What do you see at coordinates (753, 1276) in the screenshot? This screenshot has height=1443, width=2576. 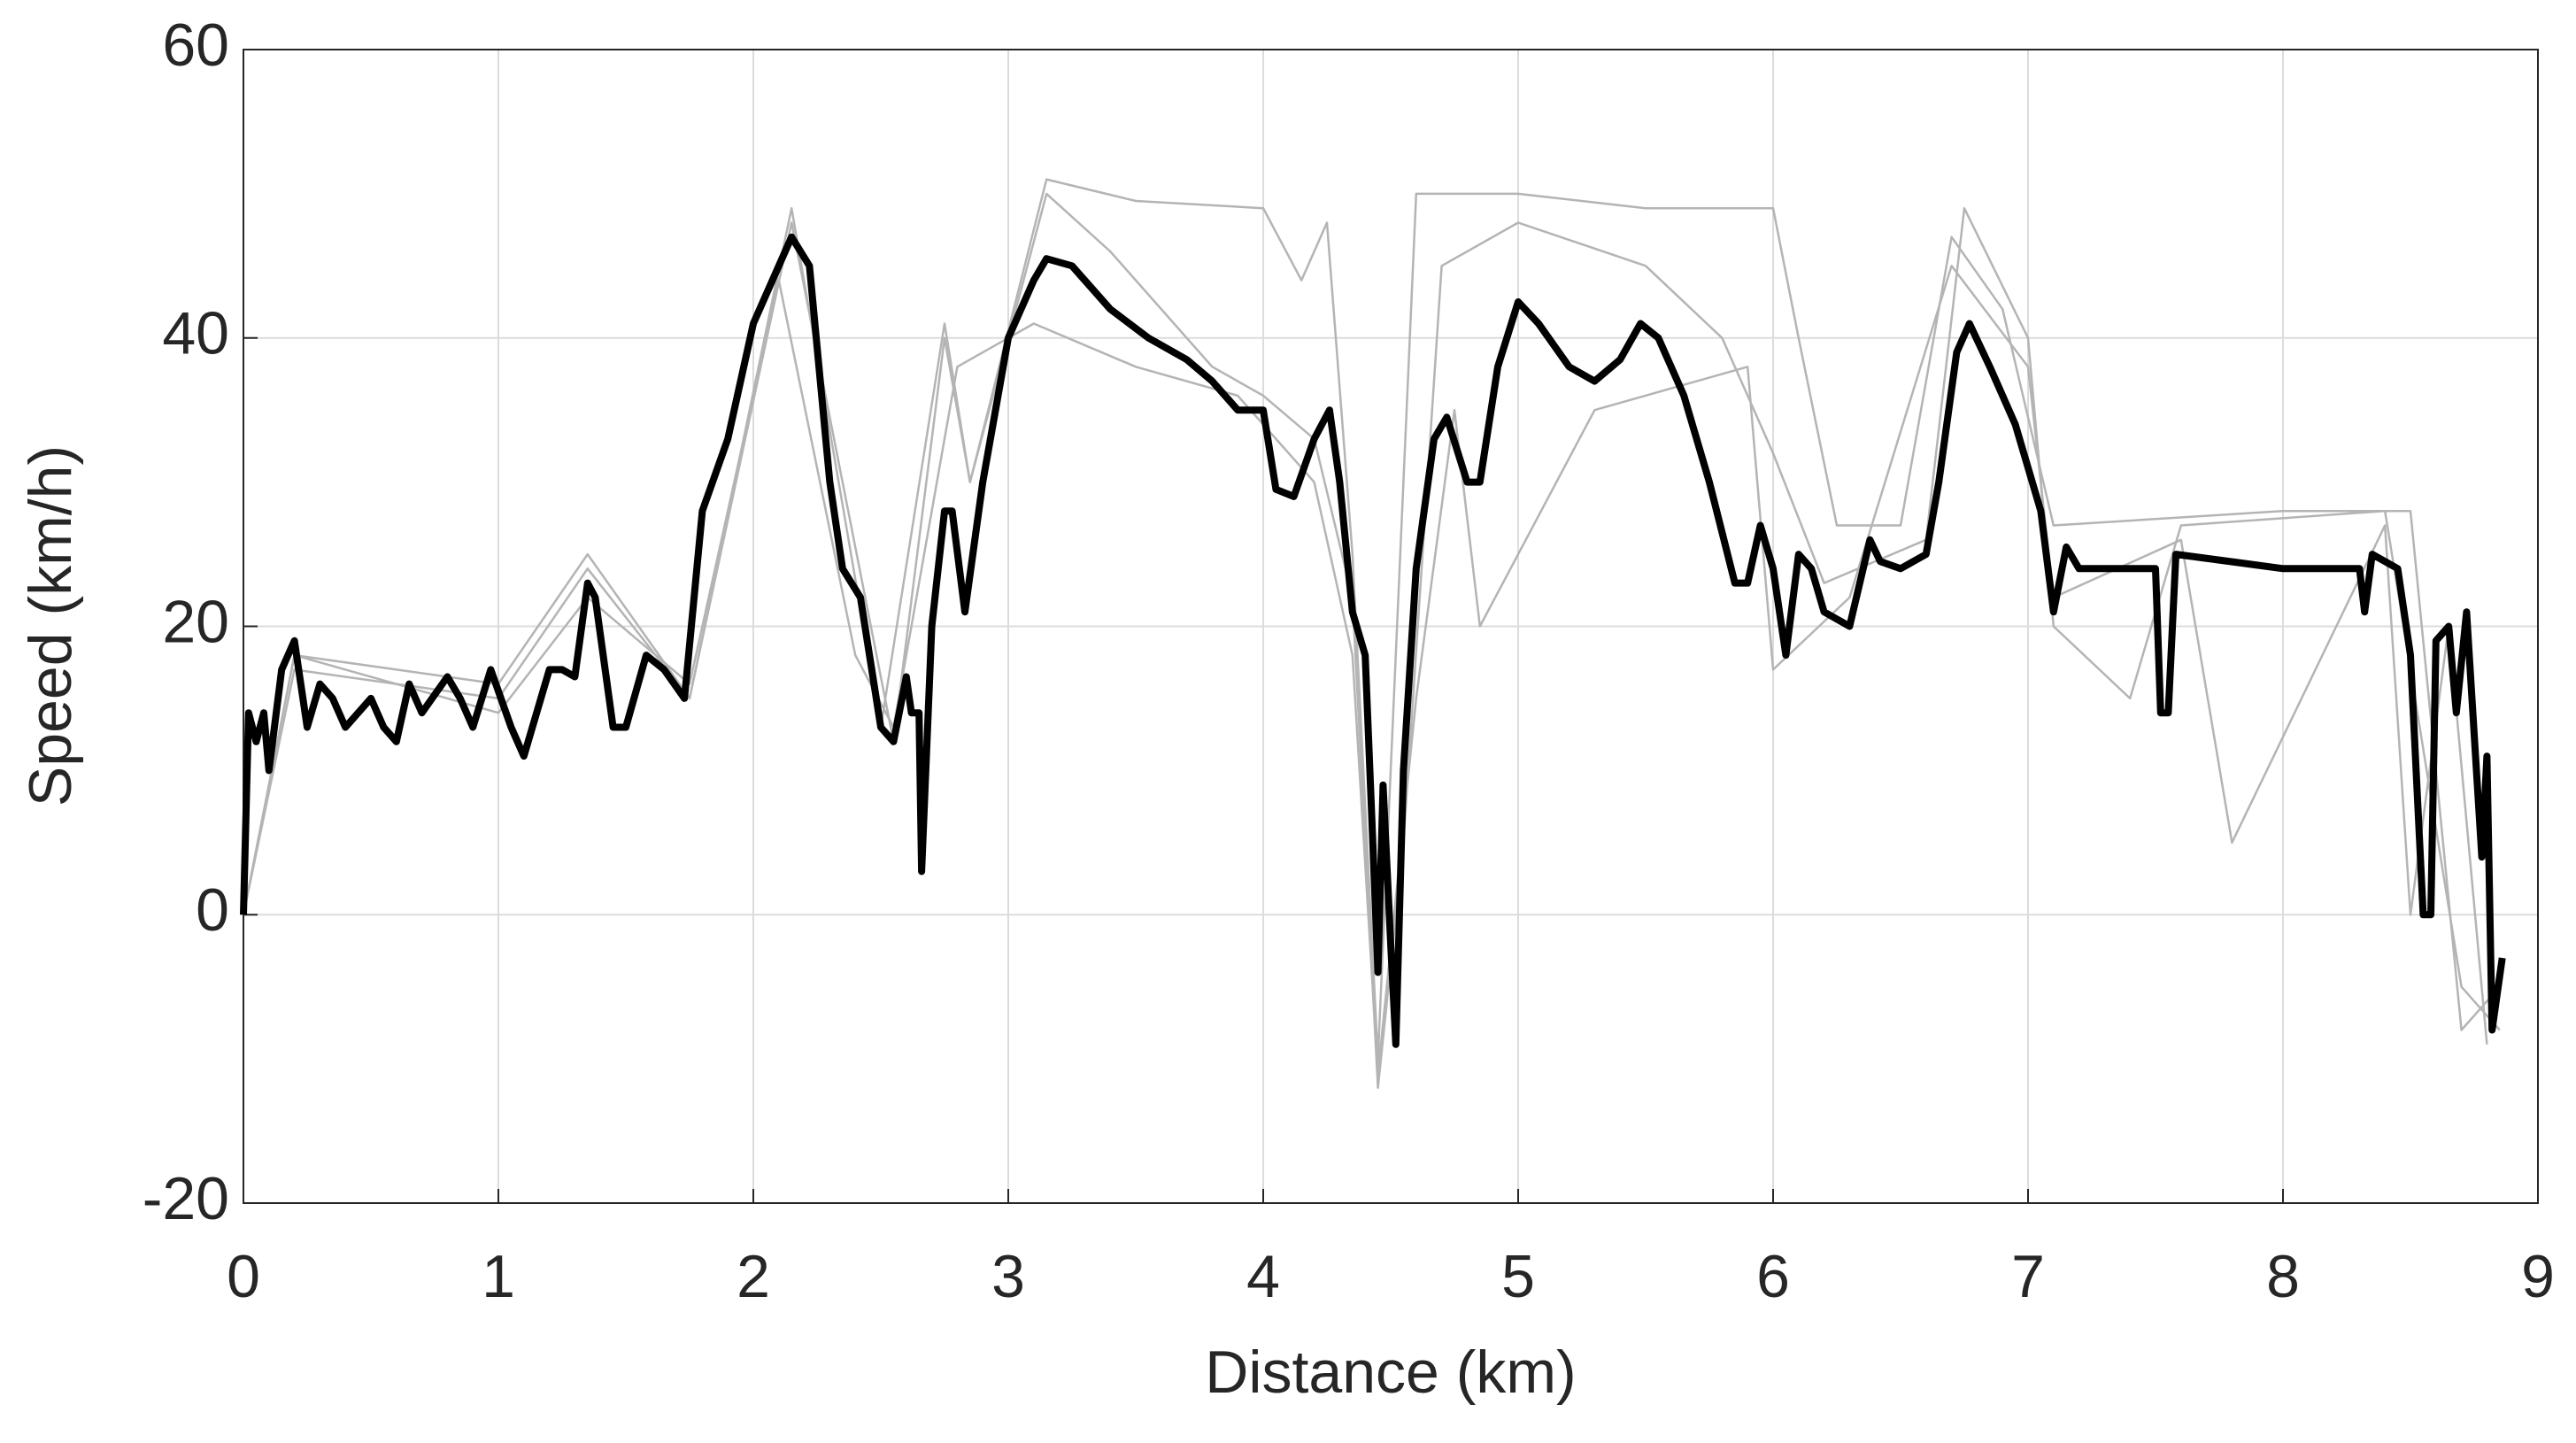 I see `x-tick-label: 2` at bounding box center [753, 1276].